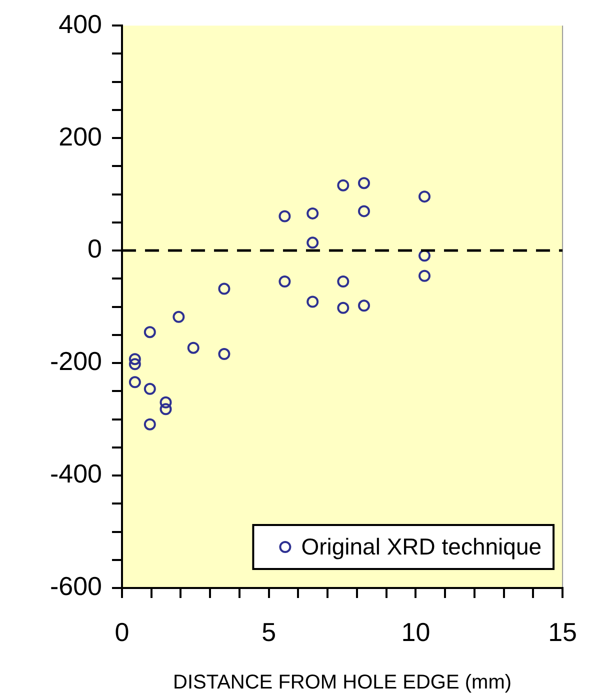  Describe the element at coordinates (95, 249) in the screenshot. I see `y-tick-label: 0` at that location.